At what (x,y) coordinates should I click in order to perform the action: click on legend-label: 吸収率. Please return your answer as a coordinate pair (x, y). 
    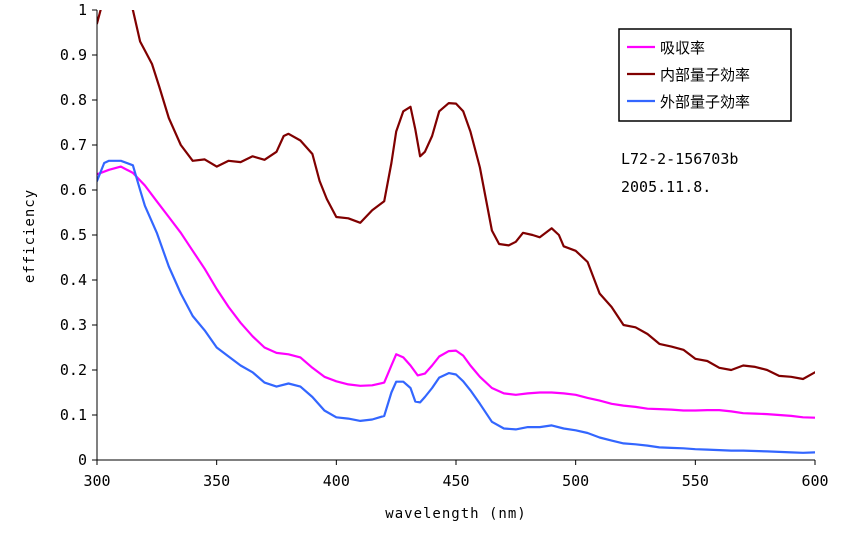
    Looking at the image, I should click on (682, 48).